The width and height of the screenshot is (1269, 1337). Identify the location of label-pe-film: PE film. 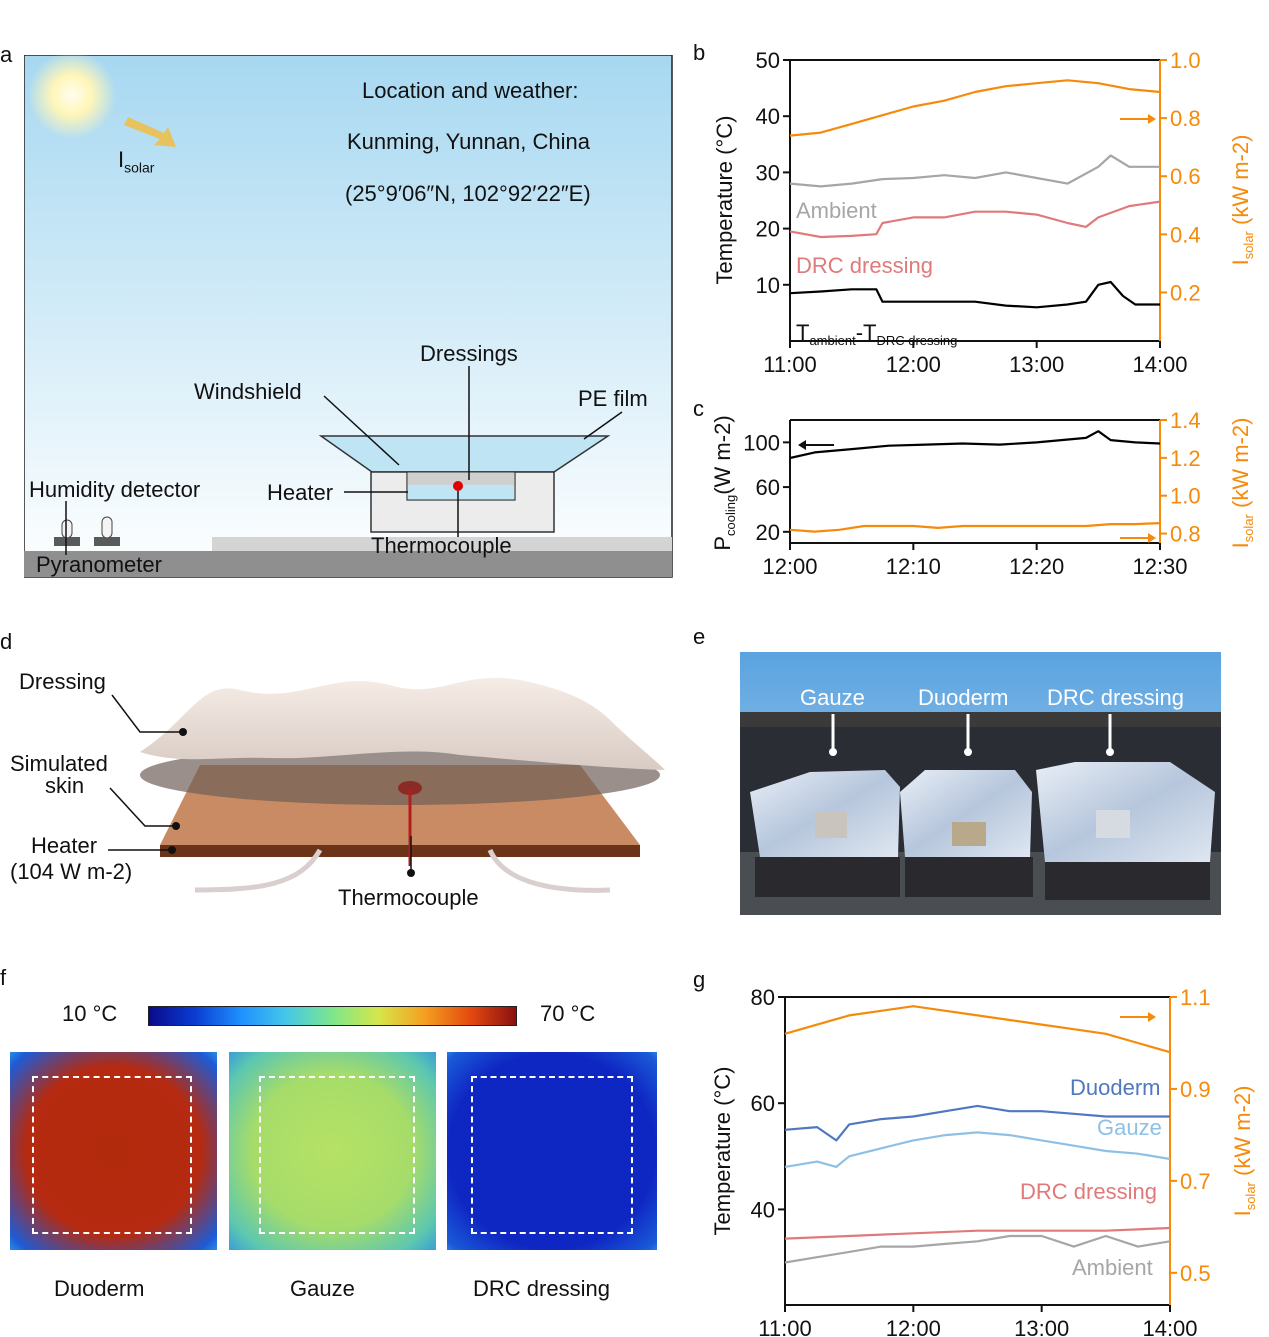
(613, 398).